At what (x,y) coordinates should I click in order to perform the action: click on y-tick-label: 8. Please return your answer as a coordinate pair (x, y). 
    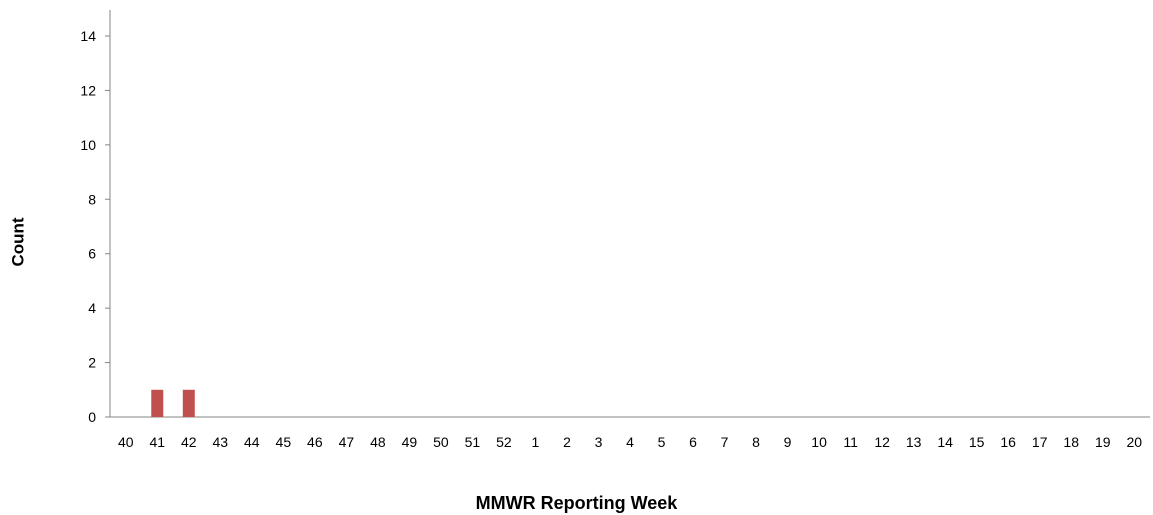
    Looking at the image, I should click on (92, 199).